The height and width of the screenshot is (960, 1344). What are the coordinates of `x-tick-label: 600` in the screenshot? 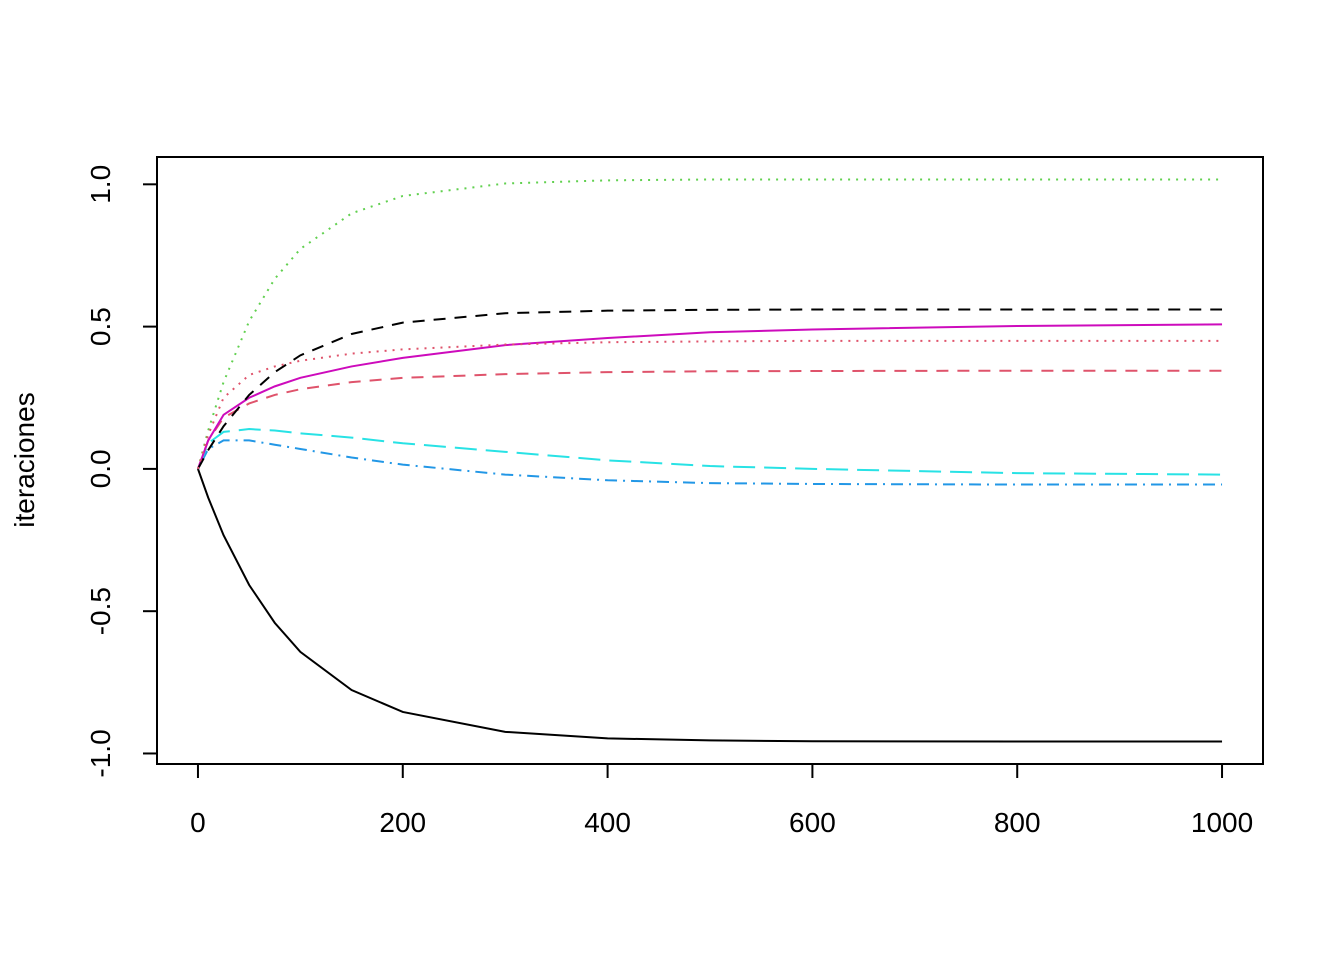 It's located at (812, 822).